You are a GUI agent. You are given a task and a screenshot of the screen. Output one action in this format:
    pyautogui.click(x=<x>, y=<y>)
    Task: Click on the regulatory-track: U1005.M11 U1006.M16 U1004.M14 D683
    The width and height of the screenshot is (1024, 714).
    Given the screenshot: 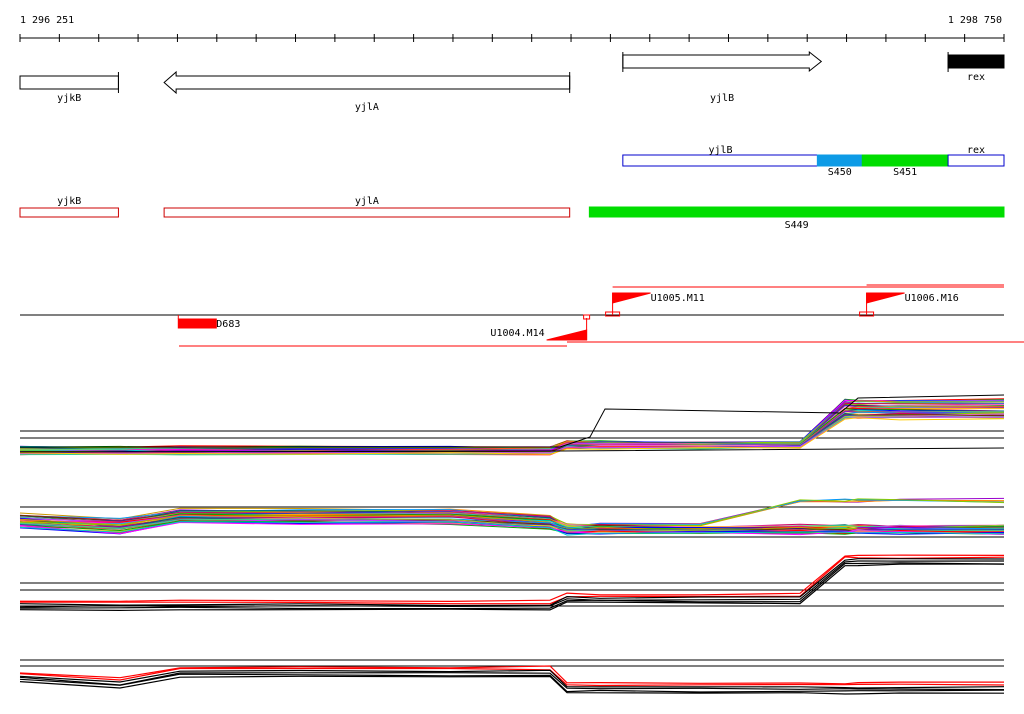 What is the action you would take?
    pyautogui.click(x=522, y=315)
    